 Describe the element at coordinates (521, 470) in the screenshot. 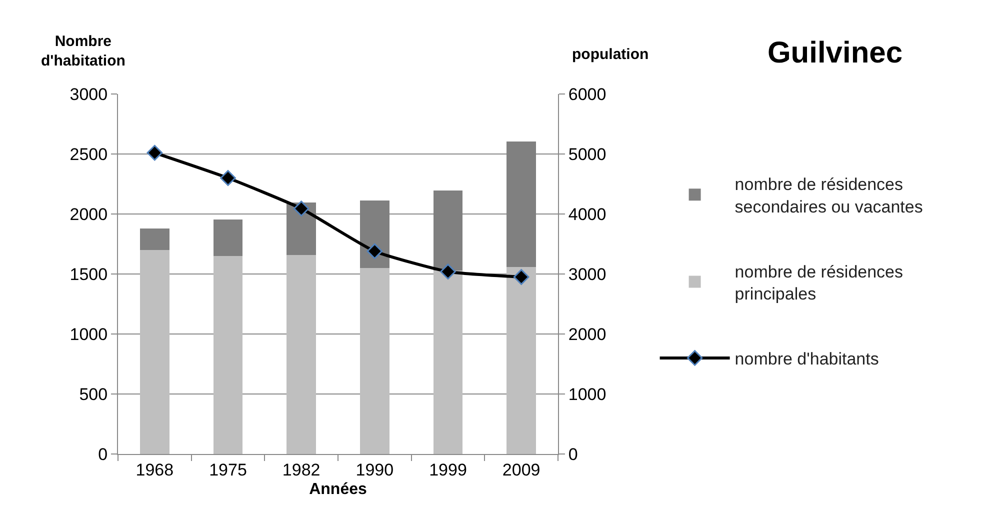

I see `x-tick-label: 2009` at that location.